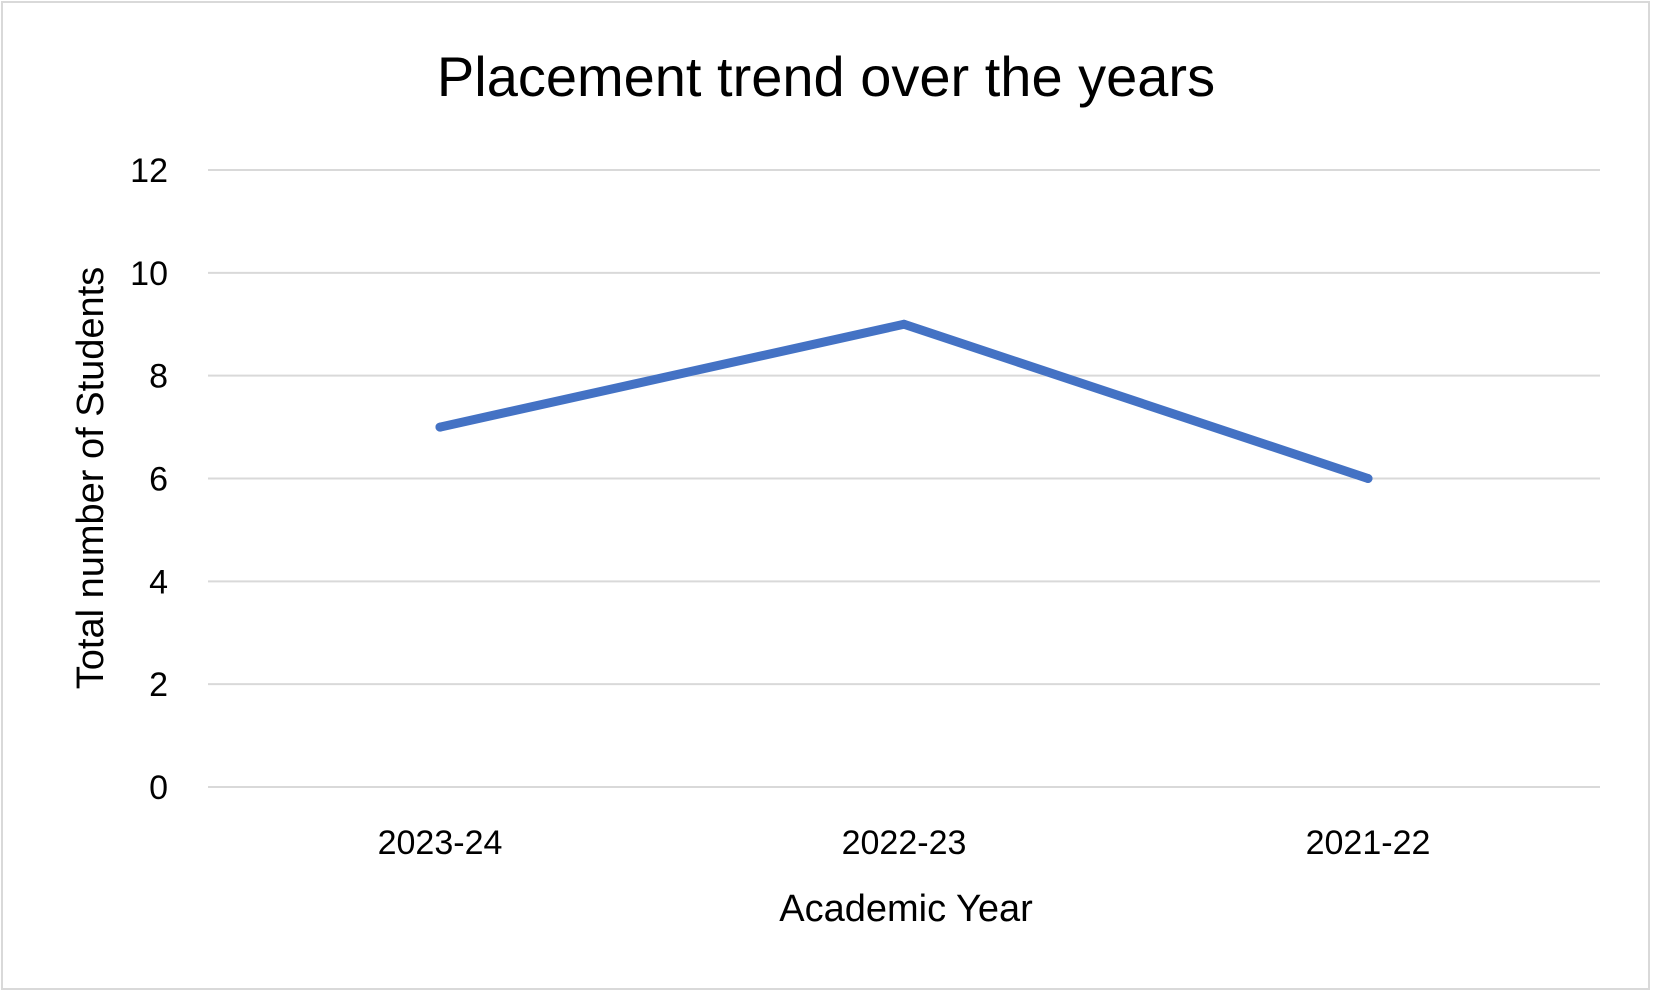  Describe the element at coordinates (158, 788) in the screenshot. I see `y-tick-label: 0` at that location.